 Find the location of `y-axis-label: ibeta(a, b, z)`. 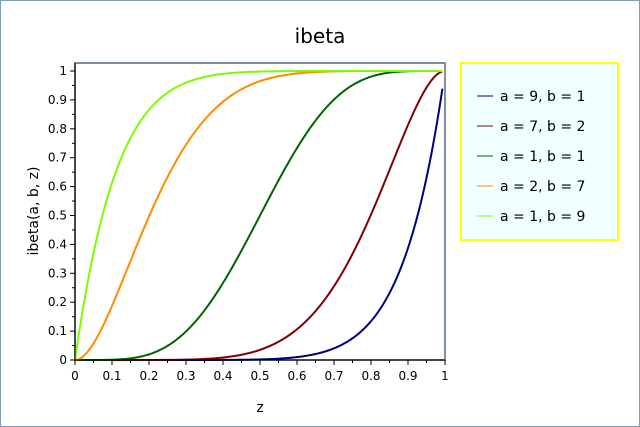

y-axis-label: ibeta(a, b, z) is located at coordinates (34, 211).